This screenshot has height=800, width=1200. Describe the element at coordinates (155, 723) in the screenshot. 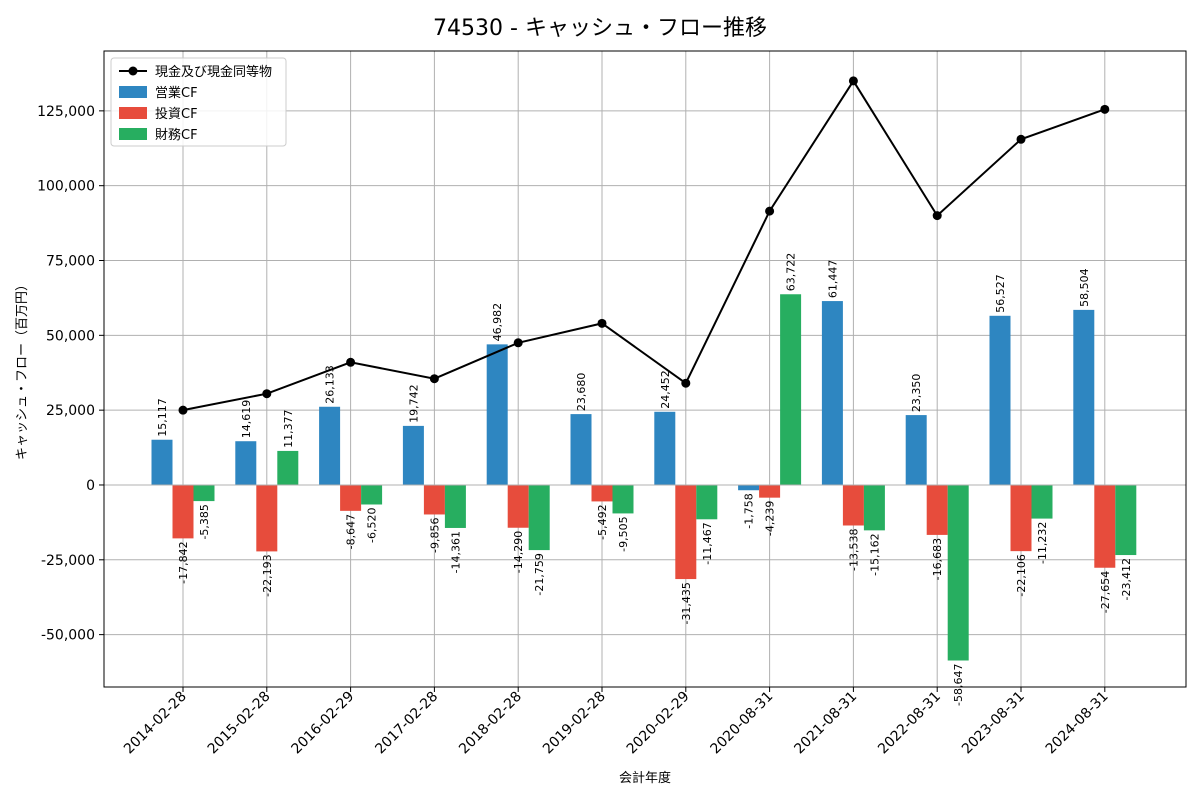

I see `x-tick-label: 2014-02-28` at that location.